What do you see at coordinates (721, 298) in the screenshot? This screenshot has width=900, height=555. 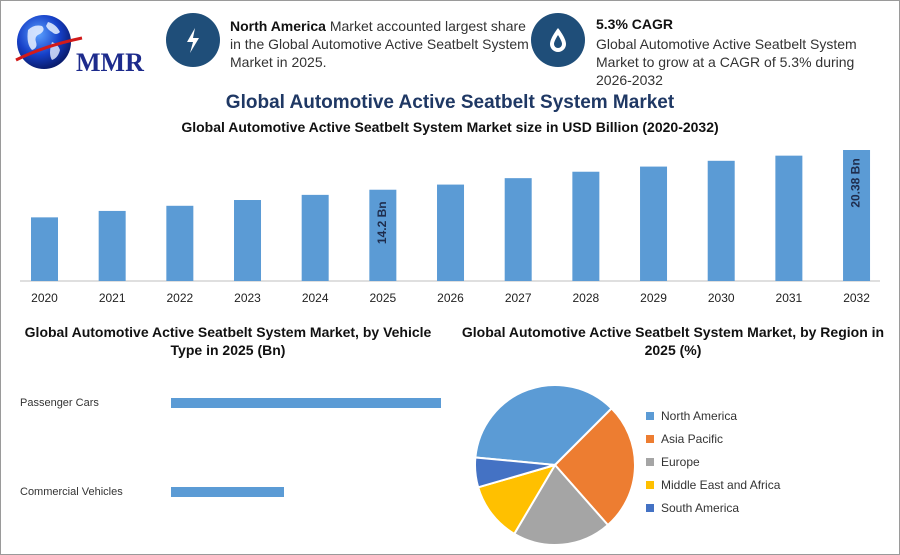 I see `x-tick-label: 2030` at bounding box center [721, 298].